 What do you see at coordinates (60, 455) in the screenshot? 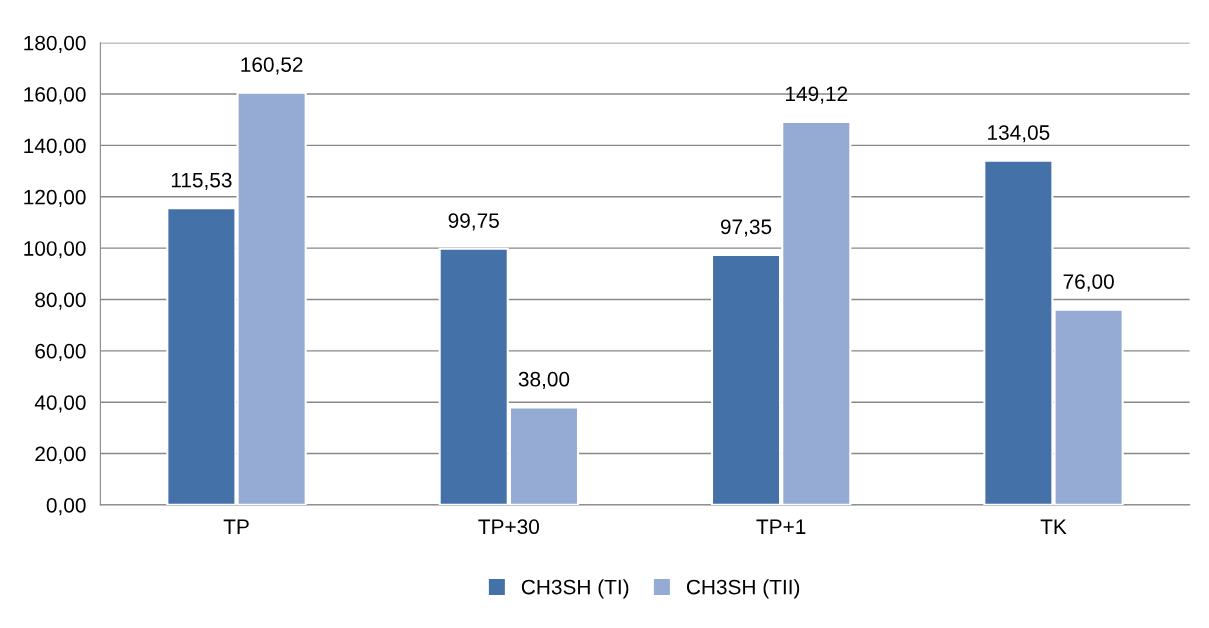
I see `y-tick-label: 20,00` at bounding box center [60, 455].